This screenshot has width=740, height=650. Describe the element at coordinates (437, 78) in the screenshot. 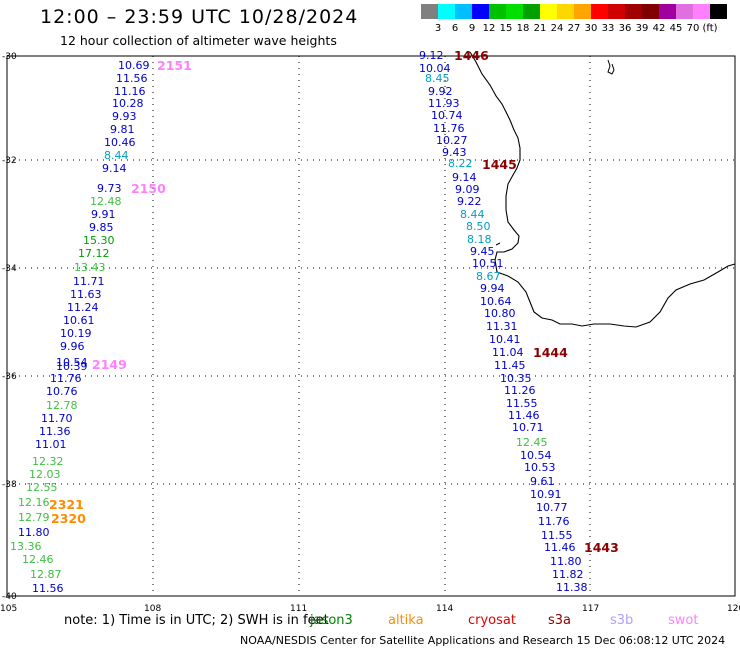

I see `east-track-value: 8.45` at that location.